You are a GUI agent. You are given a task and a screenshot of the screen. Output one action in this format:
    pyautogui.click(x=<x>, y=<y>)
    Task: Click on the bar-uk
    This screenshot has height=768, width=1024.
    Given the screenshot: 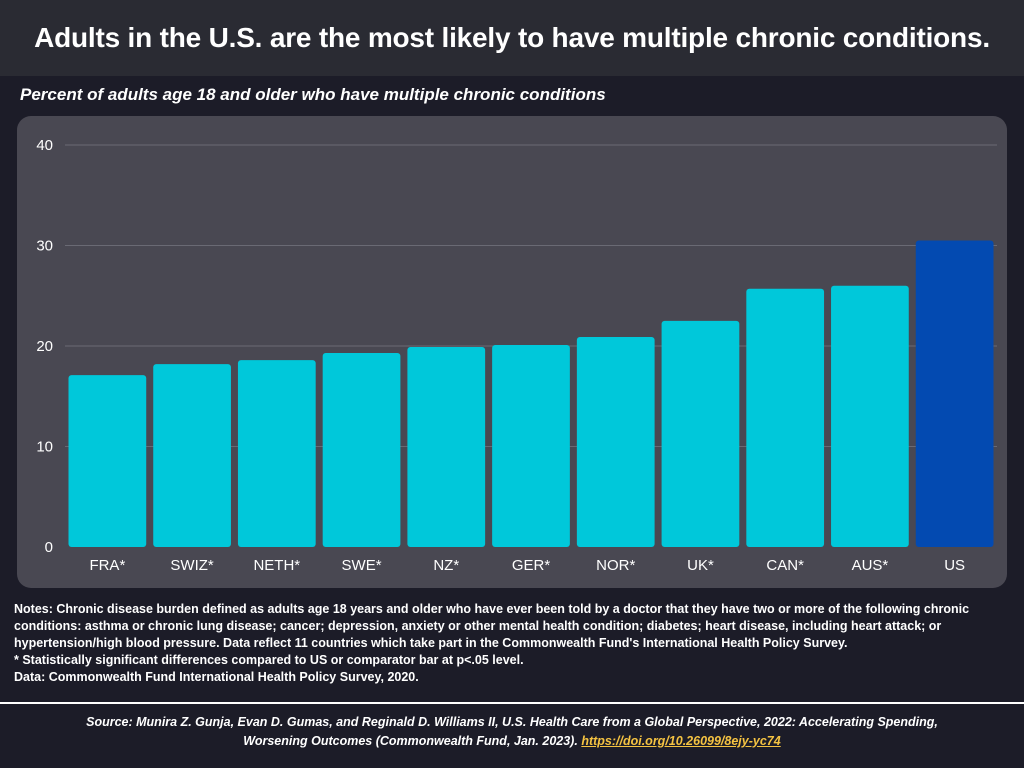 What is the action you would take?
    pyautogui.click(x=700, y=433)
    